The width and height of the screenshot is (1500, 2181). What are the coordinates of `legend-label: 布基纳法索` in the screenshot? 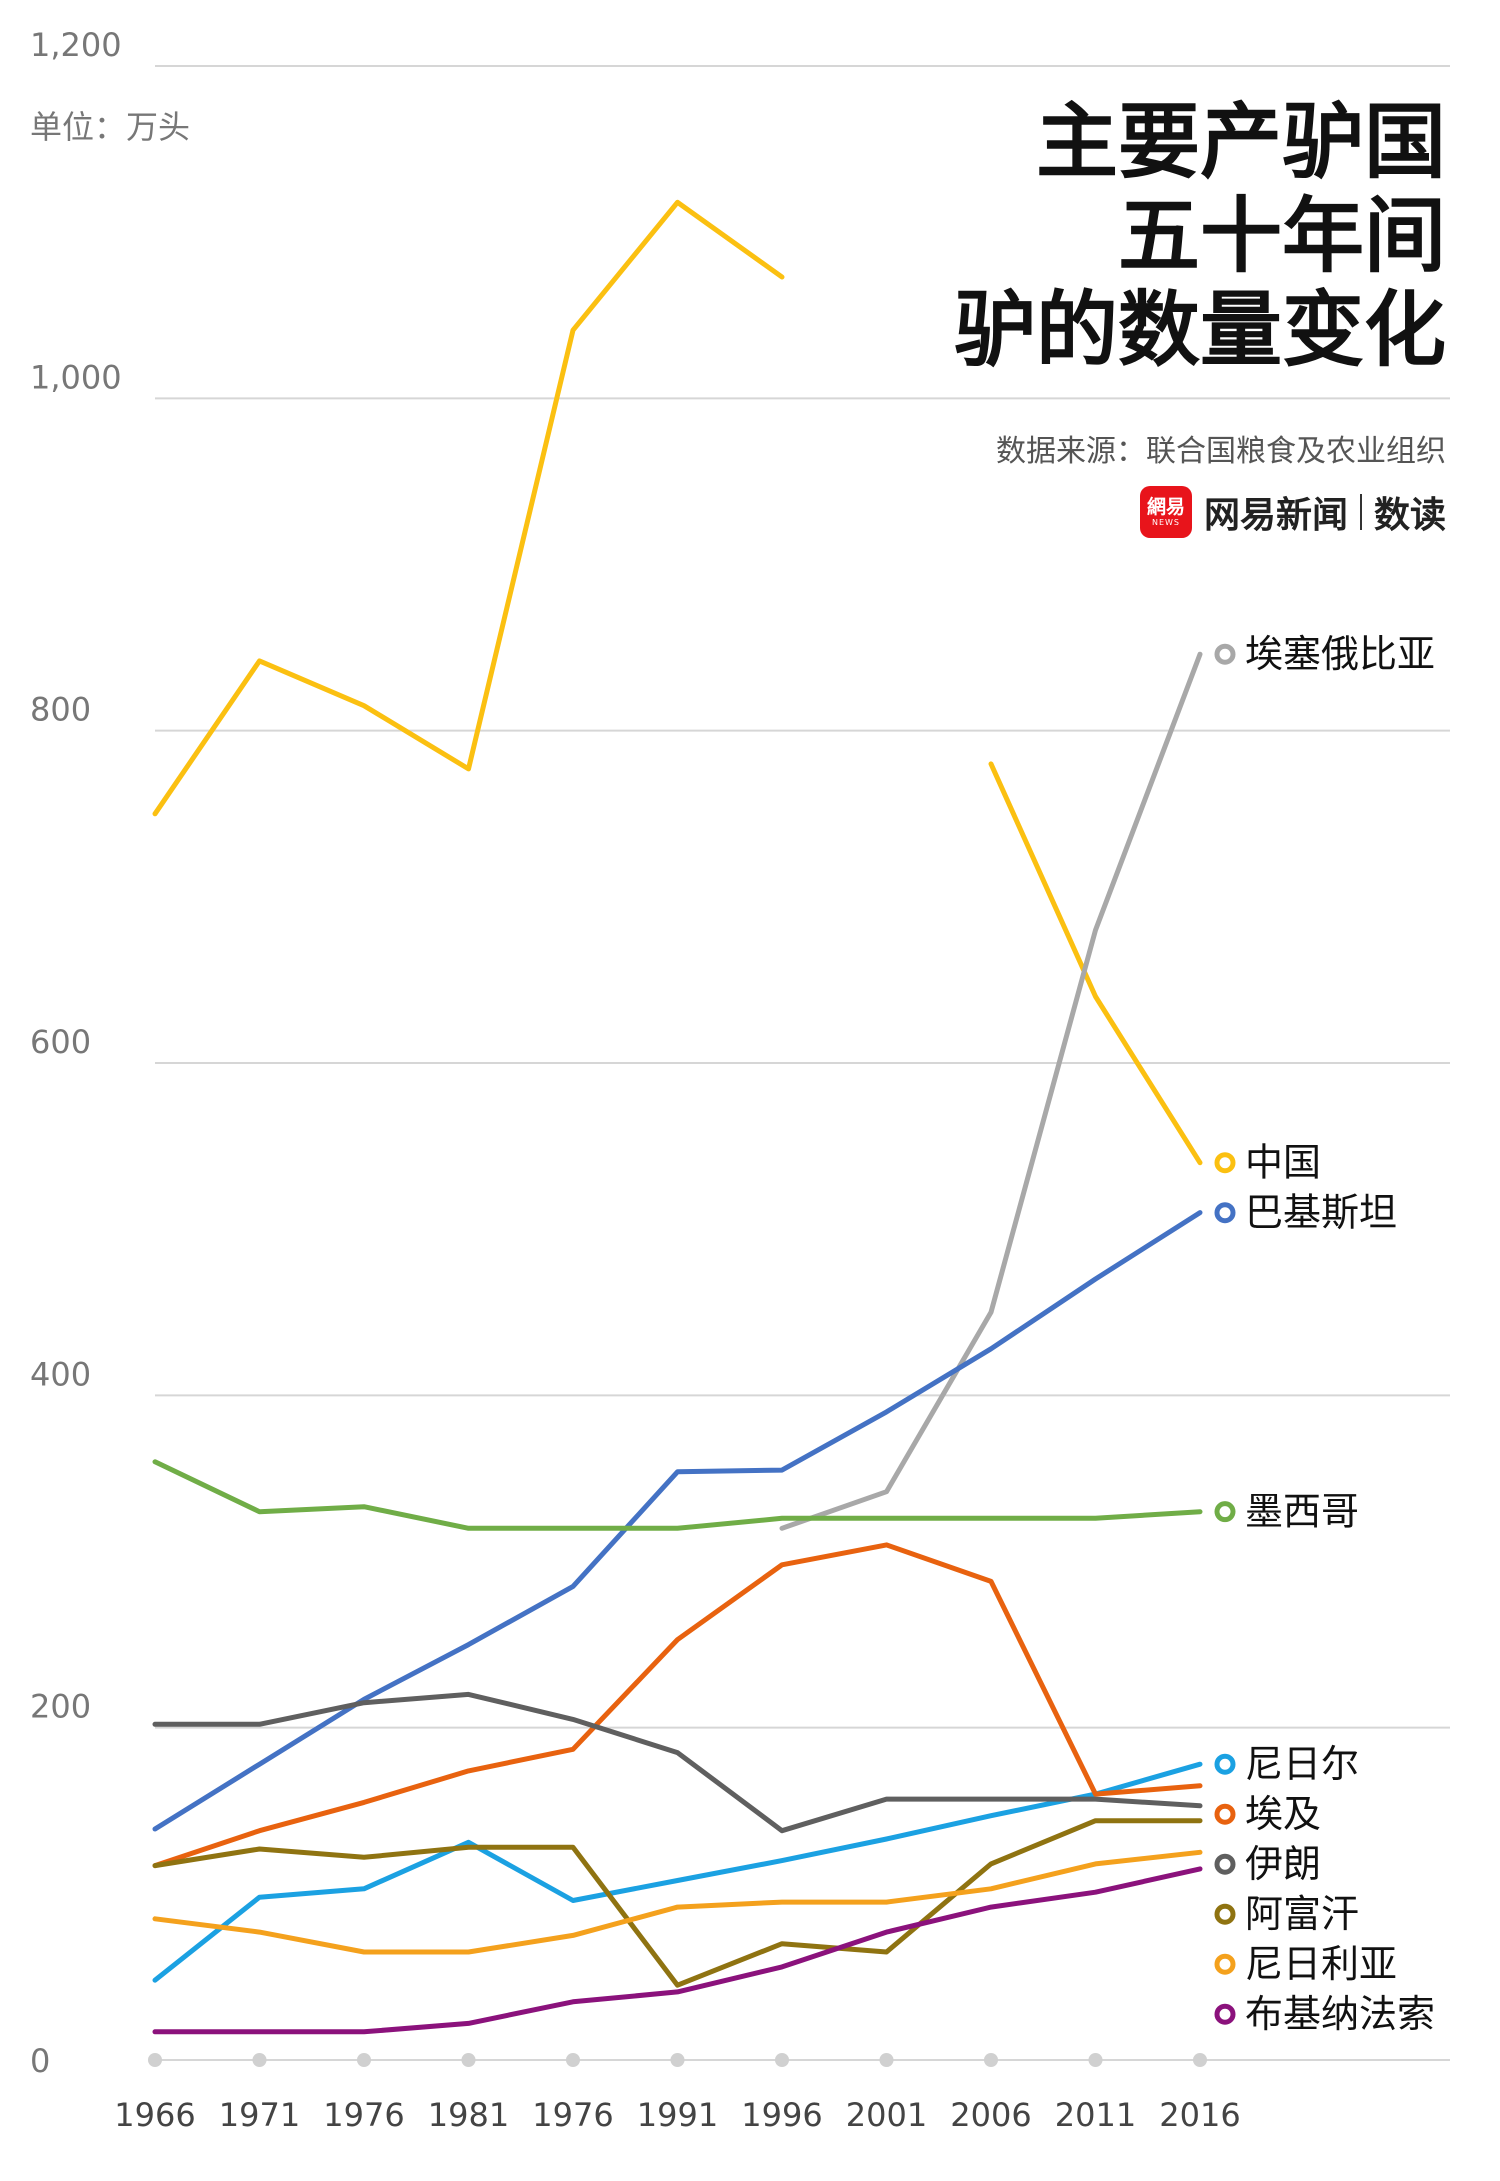 It's located at (1340, 2014).